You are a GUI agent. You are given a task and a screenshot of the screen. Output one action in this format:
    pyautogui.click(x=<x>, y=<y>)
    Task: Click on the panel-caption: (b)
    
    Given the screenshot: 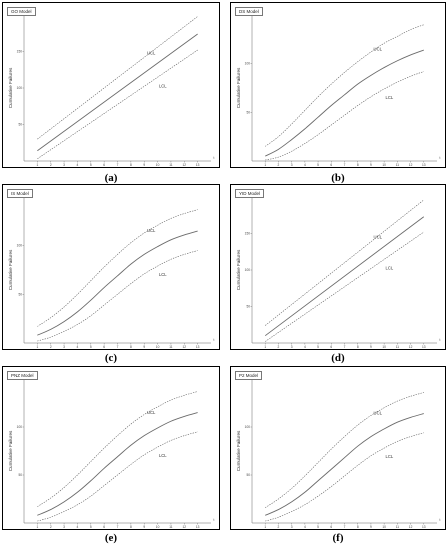 What is the action you would take?
    pyautogui.click(x=338, y=178)
    